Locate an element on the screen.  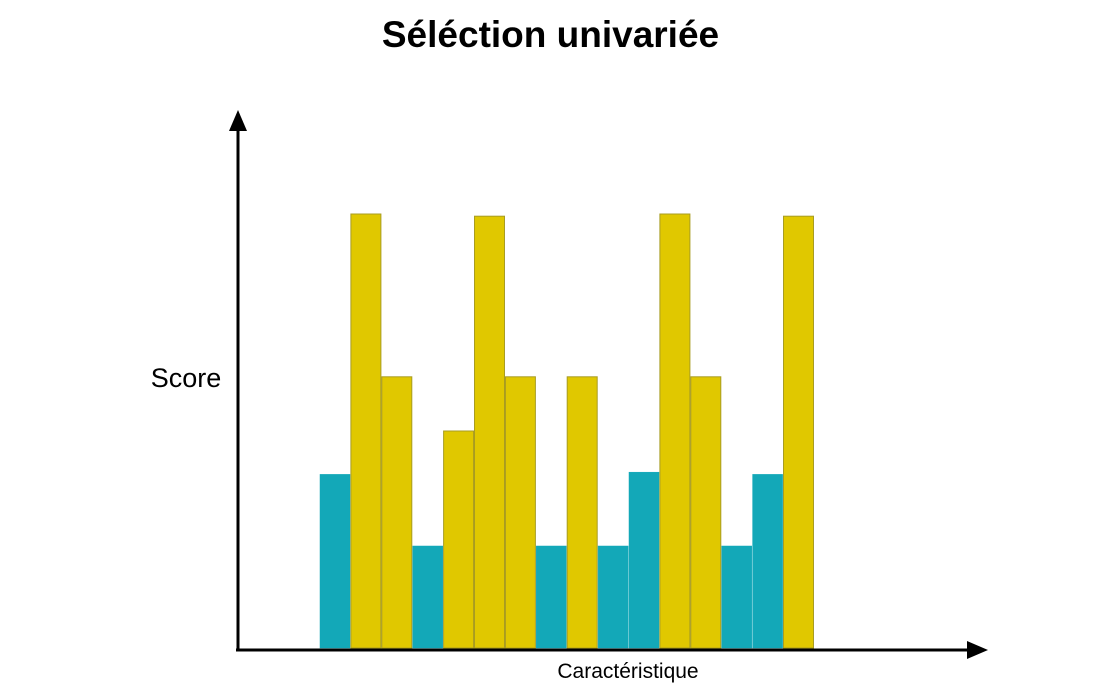
y-axis-arrow-icon is located at coordinates (238, 120).